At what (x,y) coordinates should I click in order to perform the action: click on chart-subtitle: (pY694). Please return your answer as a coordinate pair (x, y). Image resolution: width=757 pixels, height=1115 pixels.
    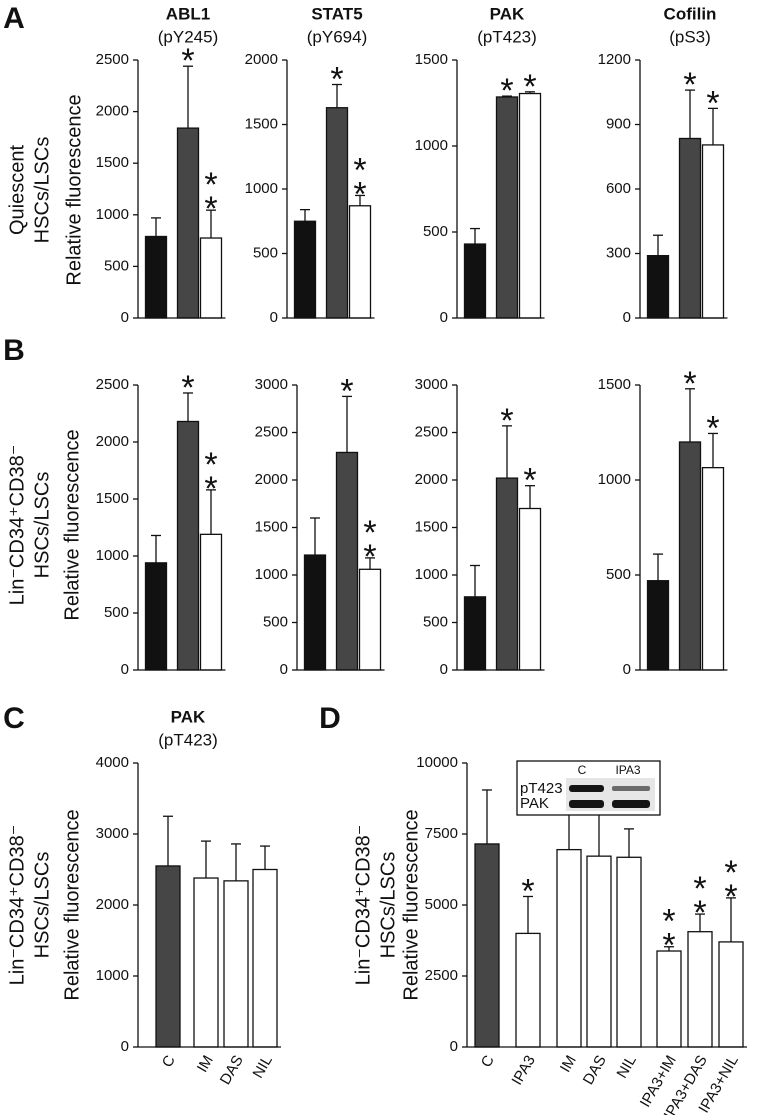
    Looking at the image, I should click on (337, 36).